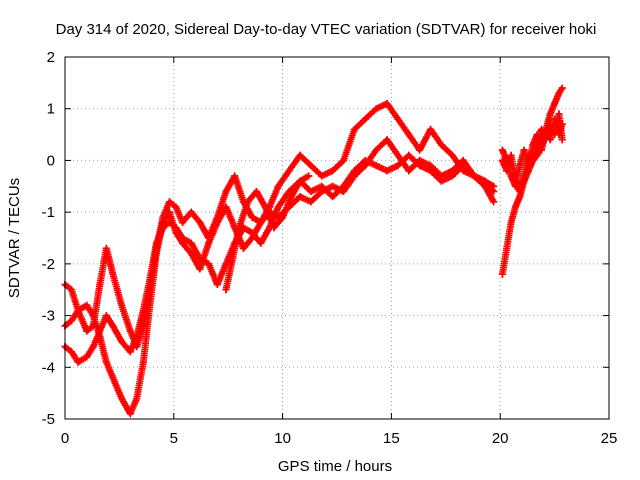 The height and width of the screenshot is (480, 640). I want to click on y-tick-label: -1, so click(48, 212).